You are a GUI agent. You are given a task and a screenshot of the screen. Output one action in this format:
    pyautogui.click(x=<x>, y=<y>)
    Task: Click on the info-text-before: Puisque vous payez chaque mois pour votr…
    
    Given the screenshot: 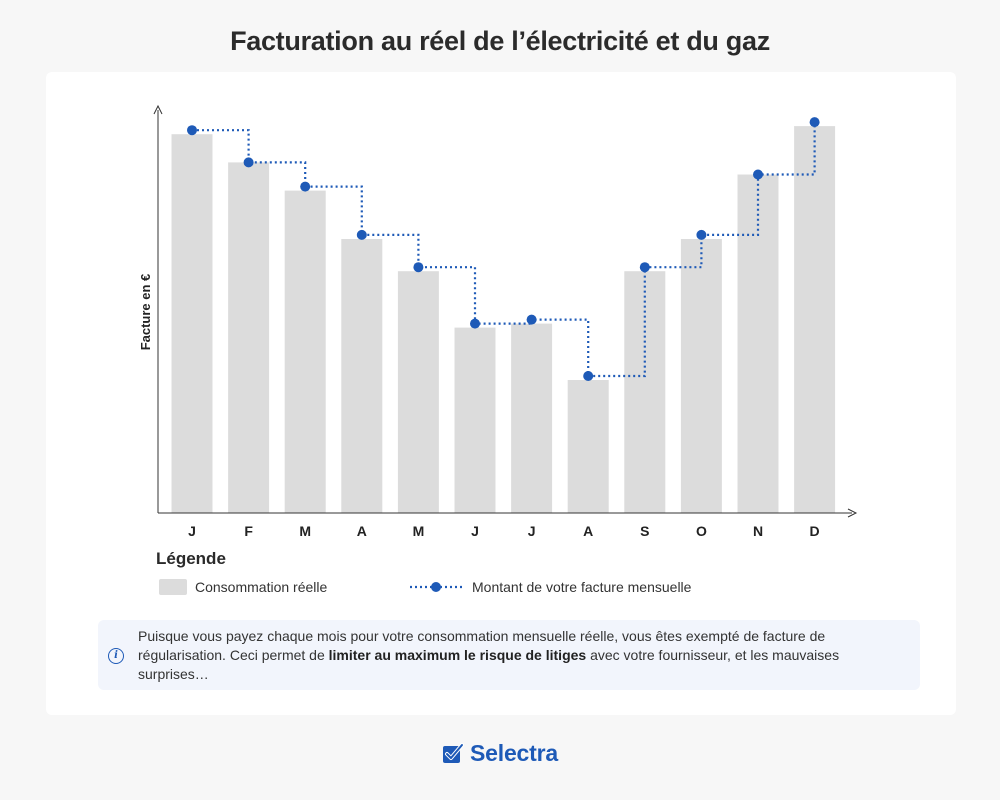 What is the action you would take?
    pyautogui.click(x=482, y=645)
    